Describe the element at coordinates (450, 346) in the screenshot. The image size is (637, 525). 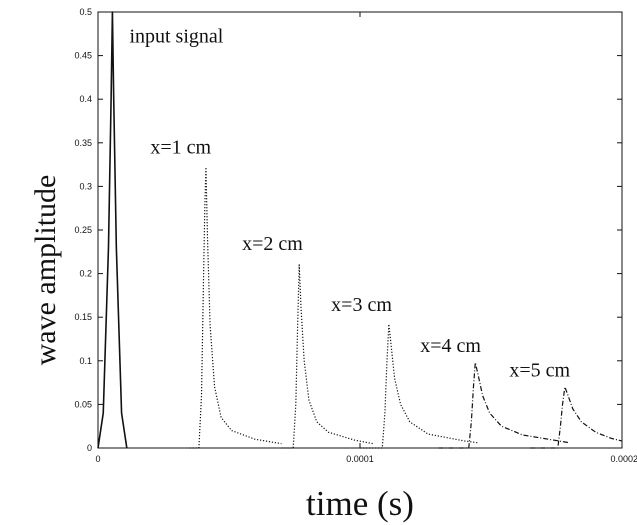
I see `annotation-4: x=4 cm` at that location.